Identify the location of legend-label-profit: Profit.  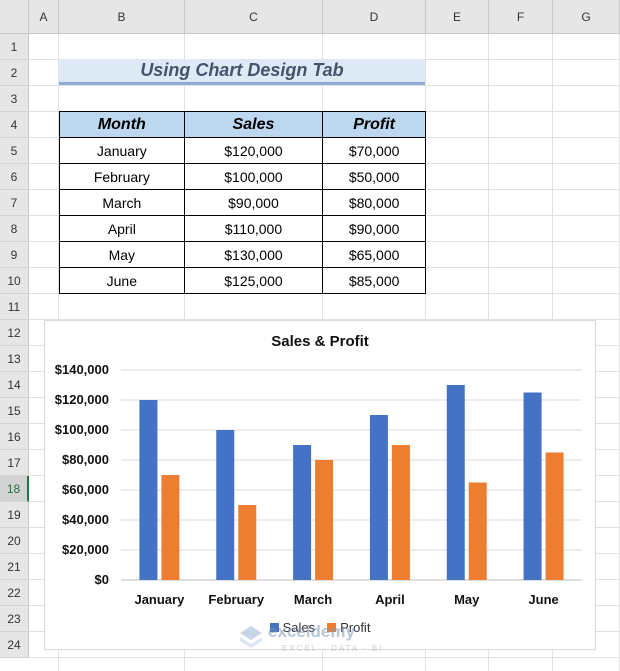
(355, 627).